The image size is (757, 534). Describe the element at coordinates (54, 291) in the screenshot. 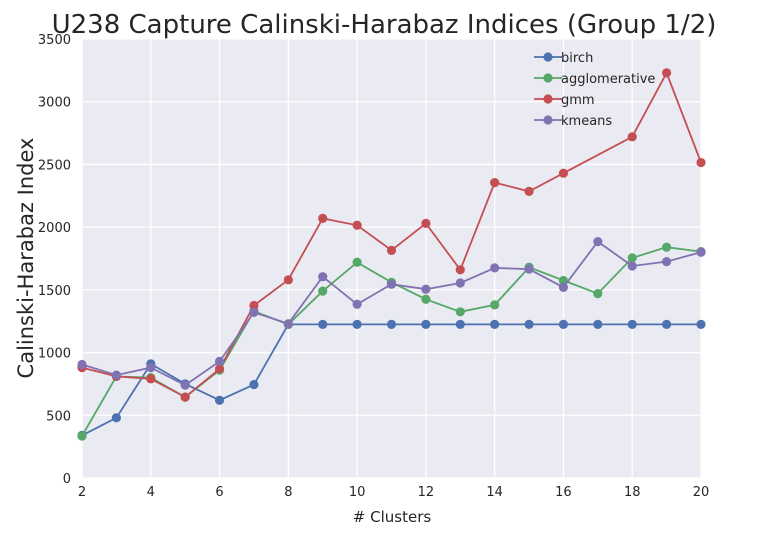

I see `y-tick-label: 1500` at that location.